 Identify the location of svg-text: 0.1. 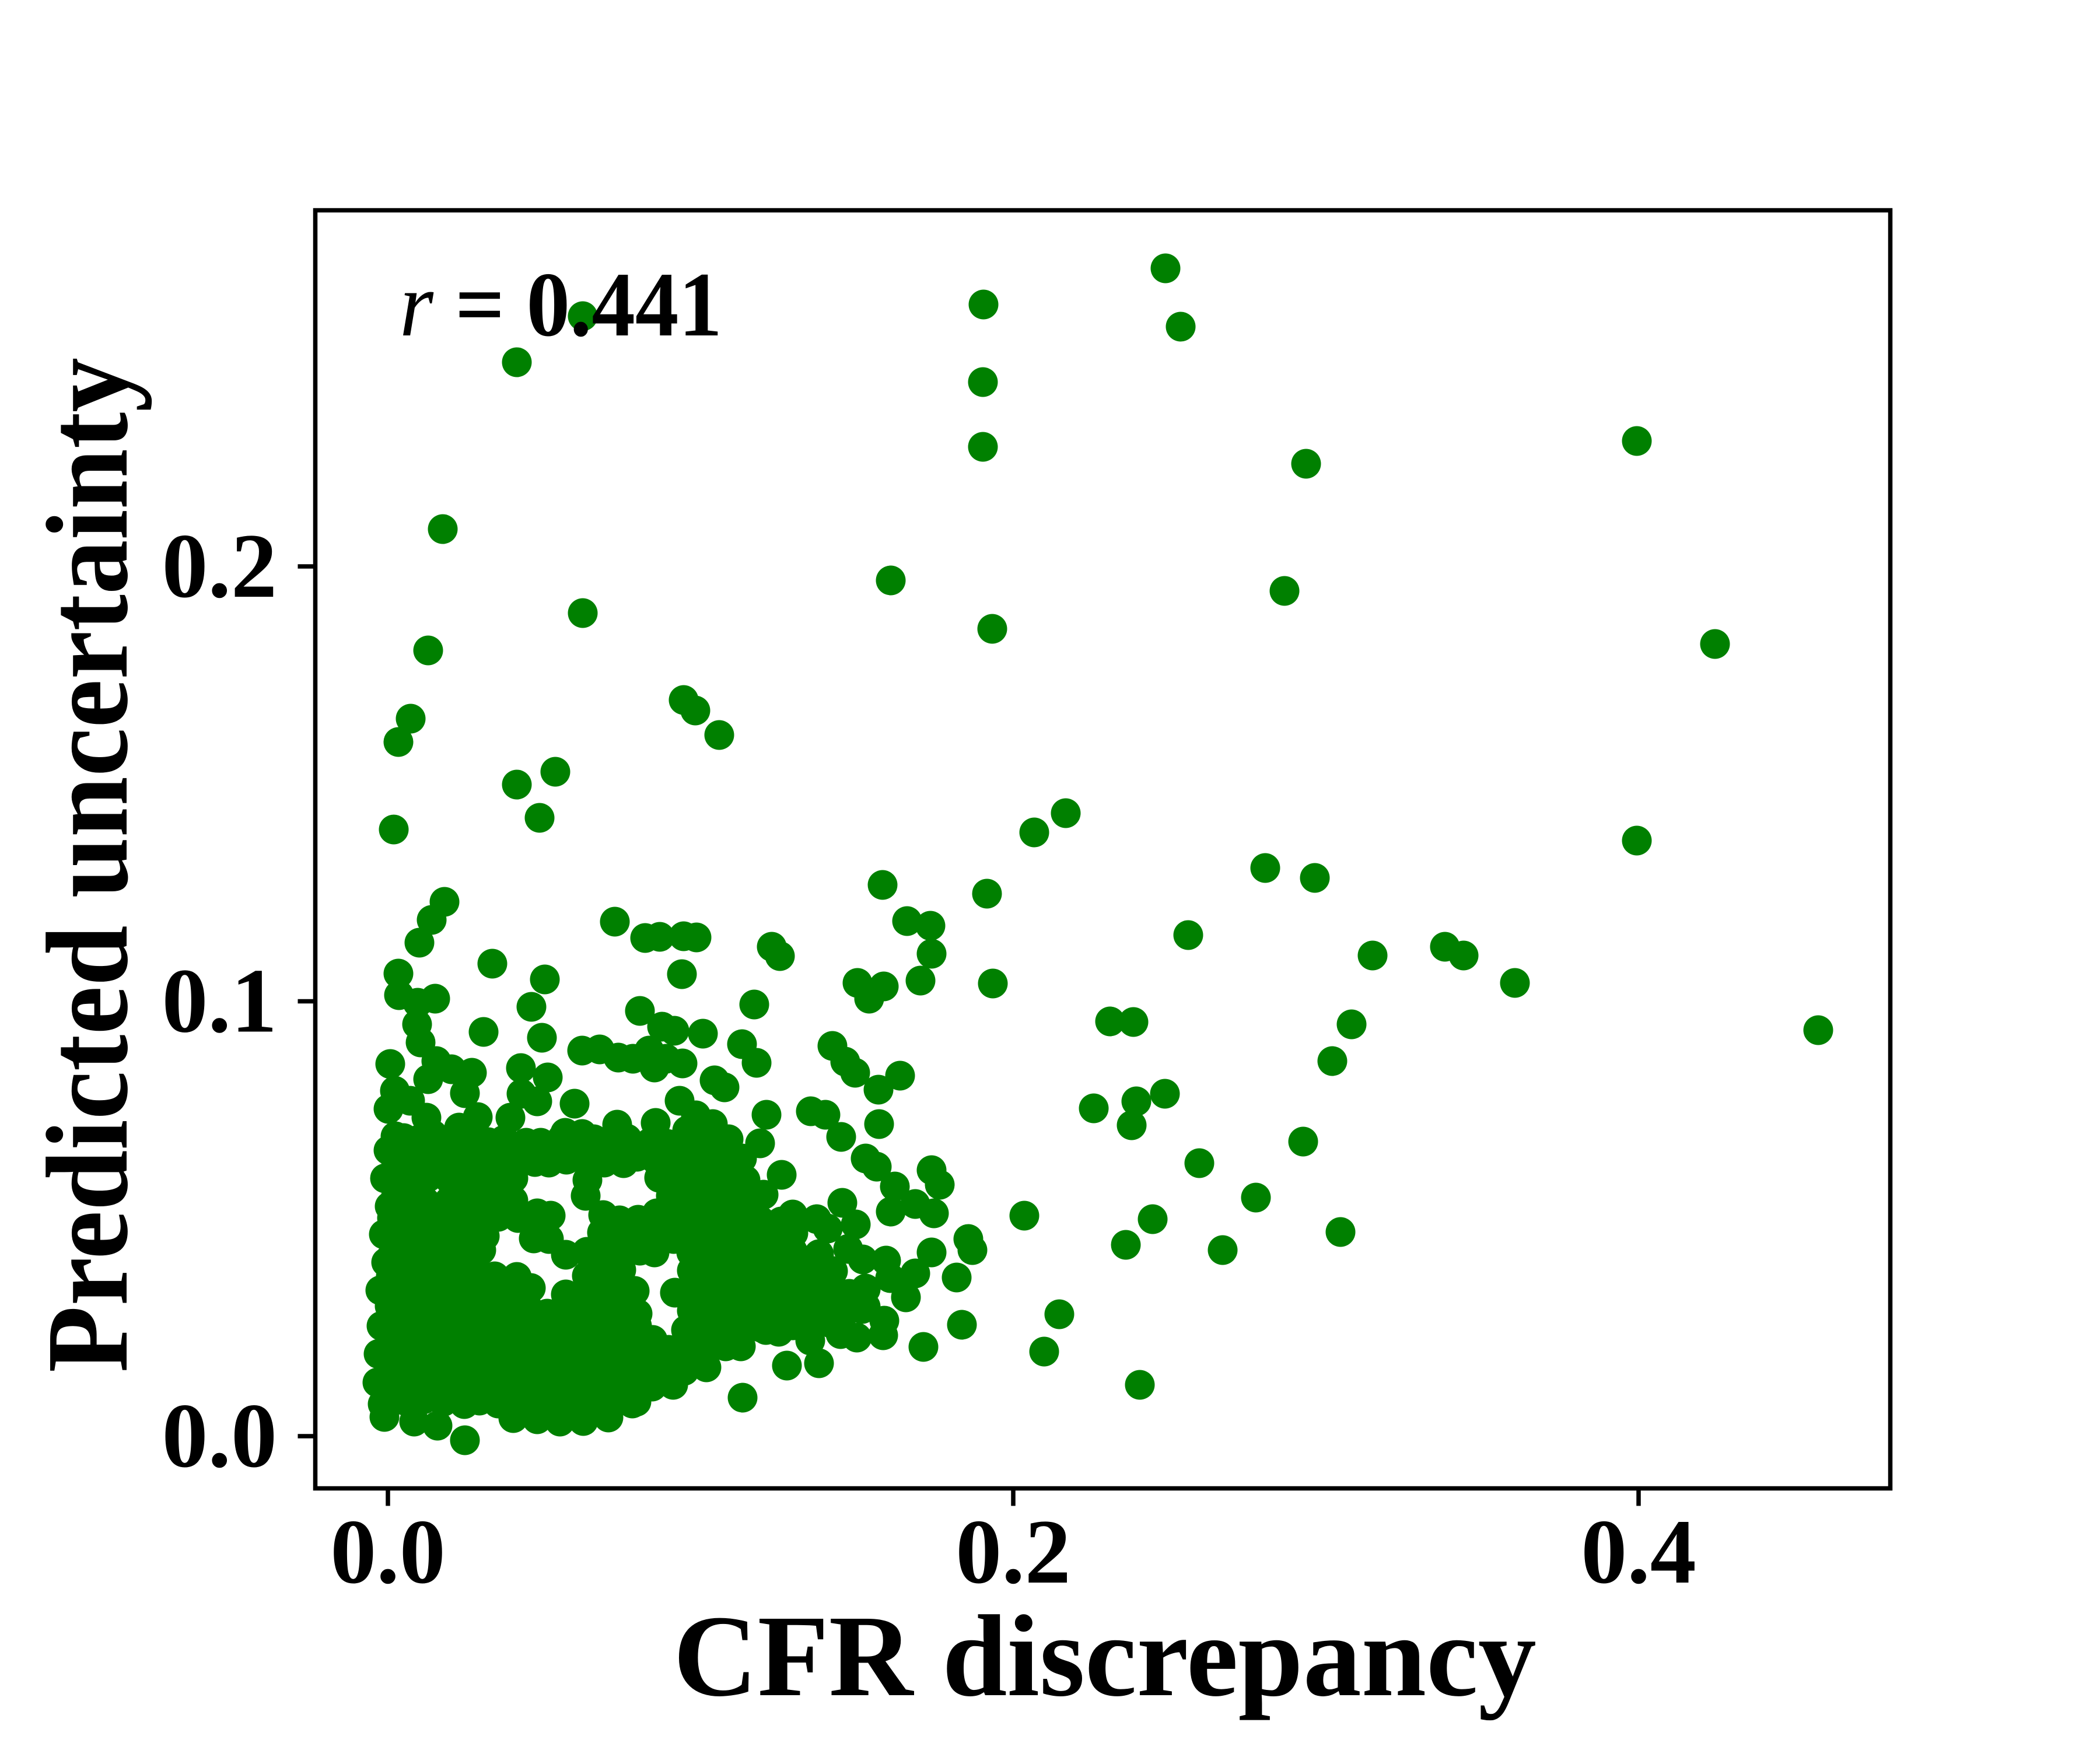
(220, 1001).